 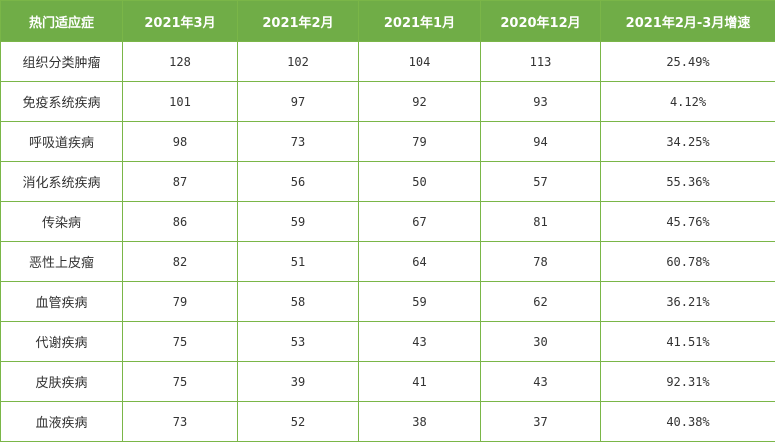 I want to click on table-cell: 37, so click(x=541, y=422).